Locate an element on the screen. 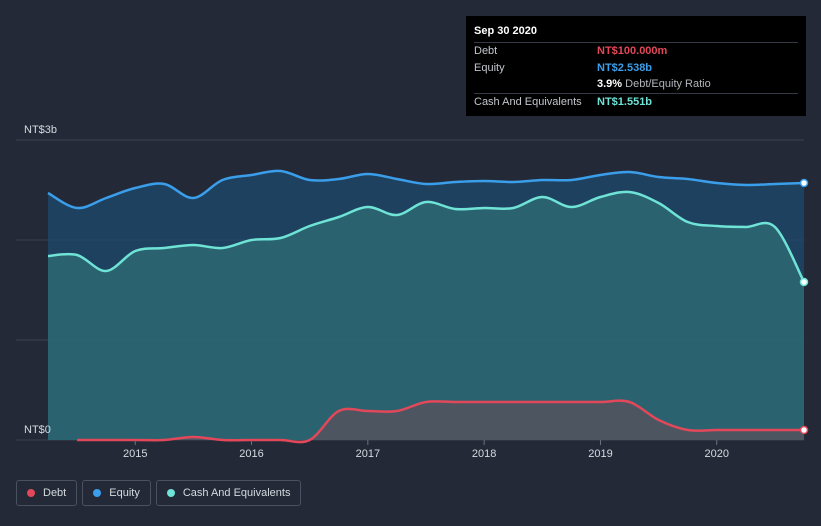 Image resolution: width=821 pixels, height=526 pixels. tooltip-label: Debt is located at coordinates (486, 51).